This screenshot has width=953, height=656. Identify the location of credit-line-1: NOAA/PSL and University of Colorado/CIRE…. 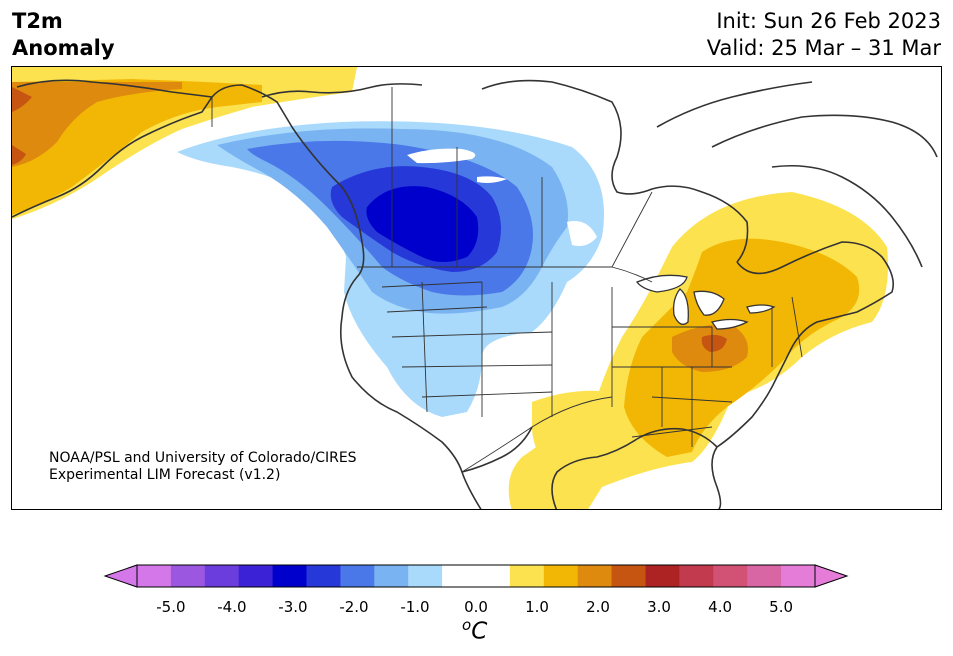
(203, 458).